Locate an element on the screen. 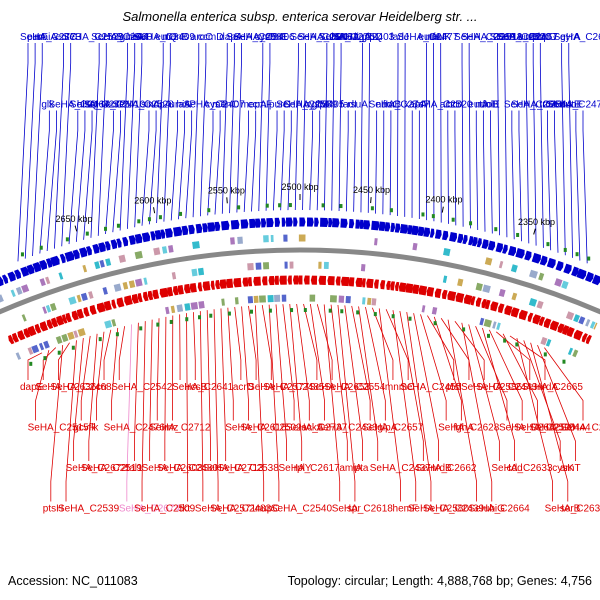 The width and height of the screenshot is (600, 600). gene-label: menC is located at coordinates (225, 105).